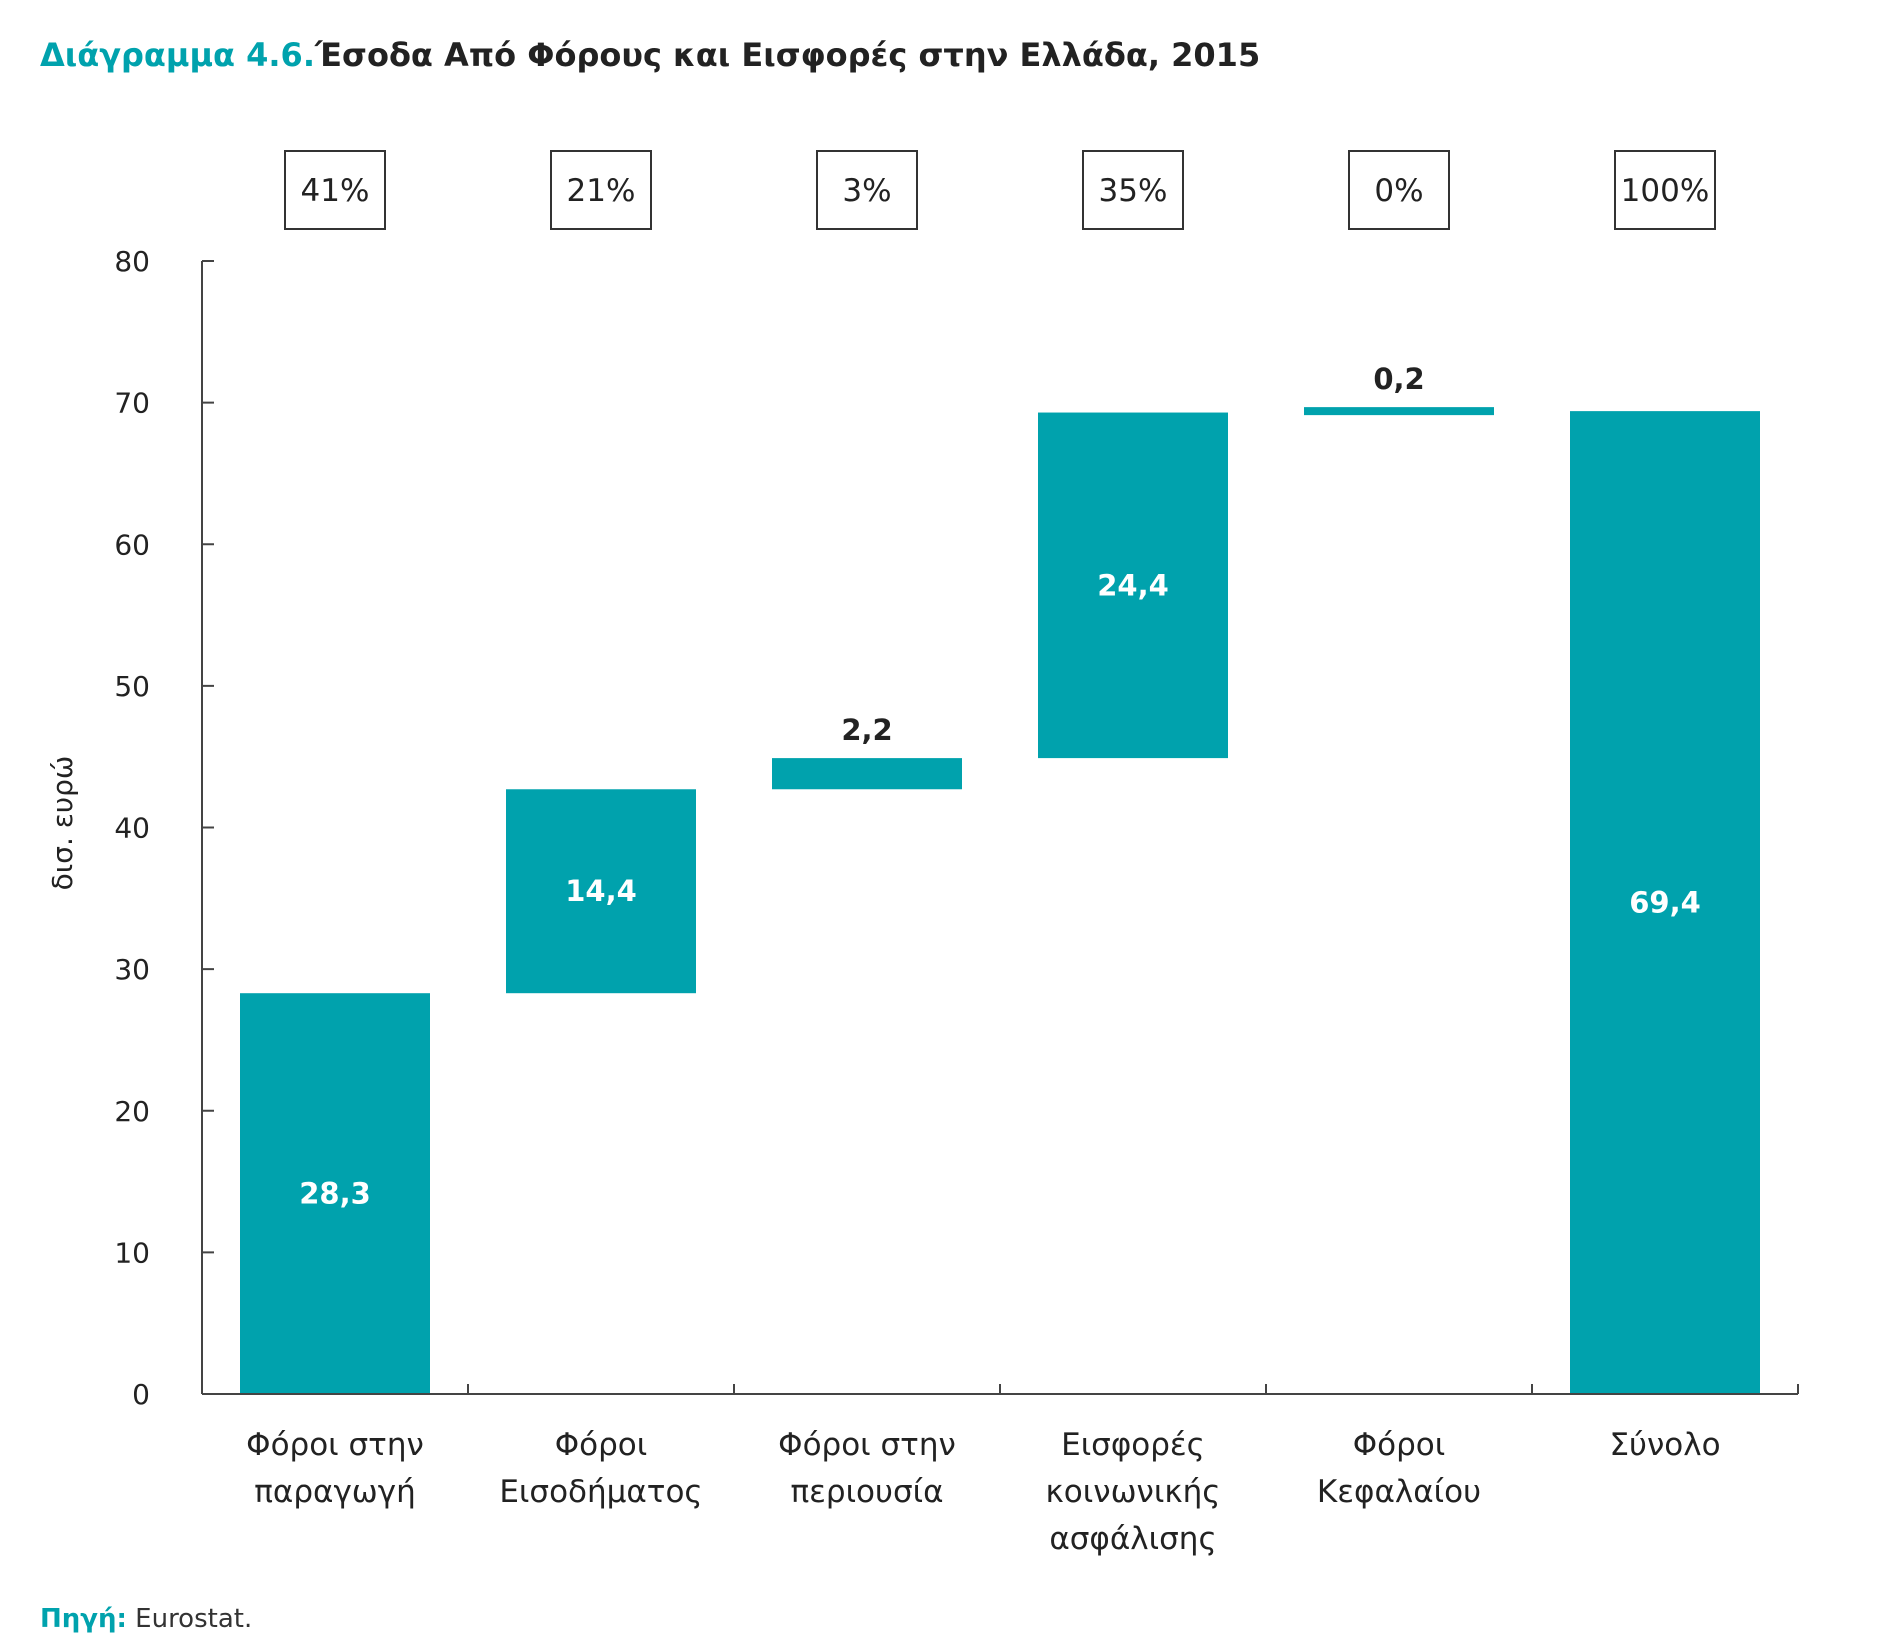  I want to click on bar-value-label: 14,4, so click(601, 891).